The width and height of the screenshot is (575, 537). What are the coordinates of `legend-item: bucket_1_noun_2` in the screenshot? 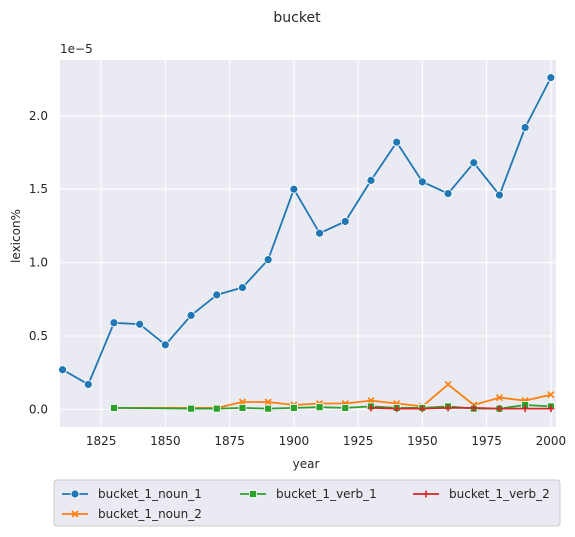 It's located at (132, 514).